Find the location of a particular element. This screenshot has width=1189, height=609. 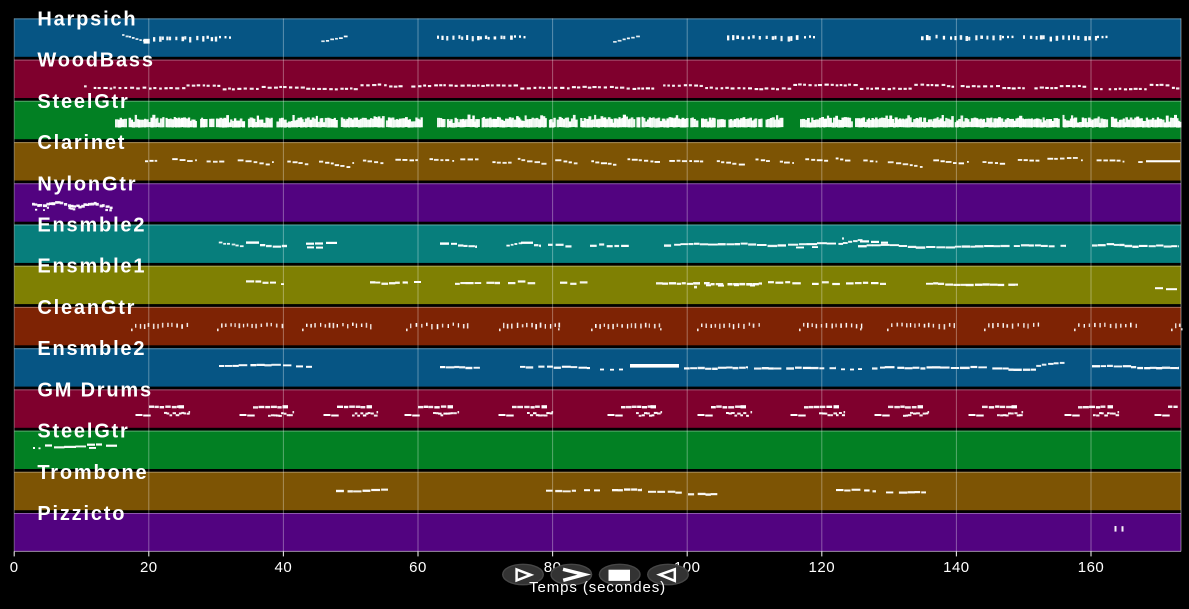

svg-text: 40 is located at coordinates (284, 567).